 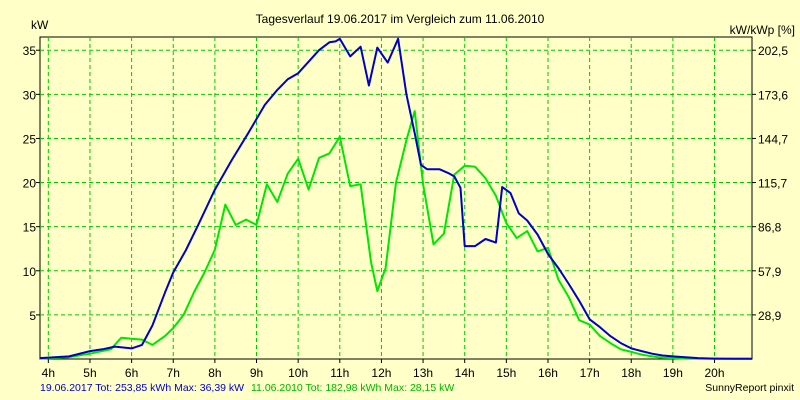 What do you see at coordinates (770, 316) in the screenshot?
I see `y2-tick-label: 28,9` at bounding box center [770, 316].